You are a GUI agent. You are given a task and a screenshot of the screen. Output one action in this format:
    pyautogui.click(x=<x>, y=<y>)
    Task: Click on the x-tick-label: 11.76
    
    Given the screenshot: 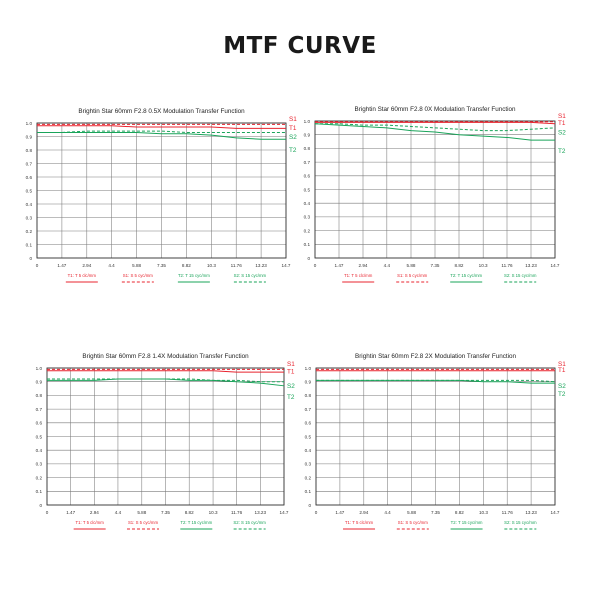 What is the action you would take?
    pyautogui.click(x=508, y=512)
    